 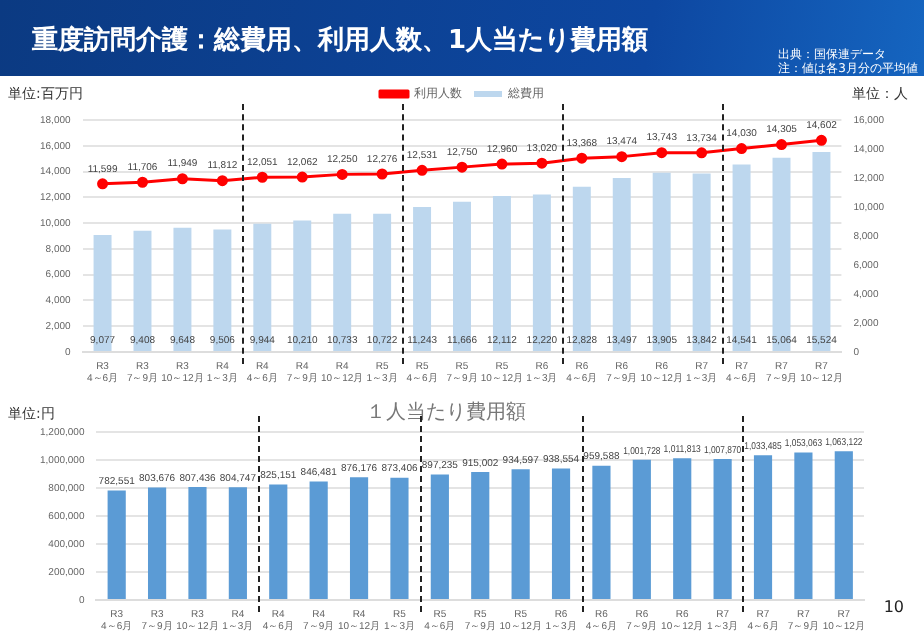 What do you see at coordinates (446, 411) in the screenshot?
I see `chart-title: １人当たり費用額` at bounding box center [446, 411].